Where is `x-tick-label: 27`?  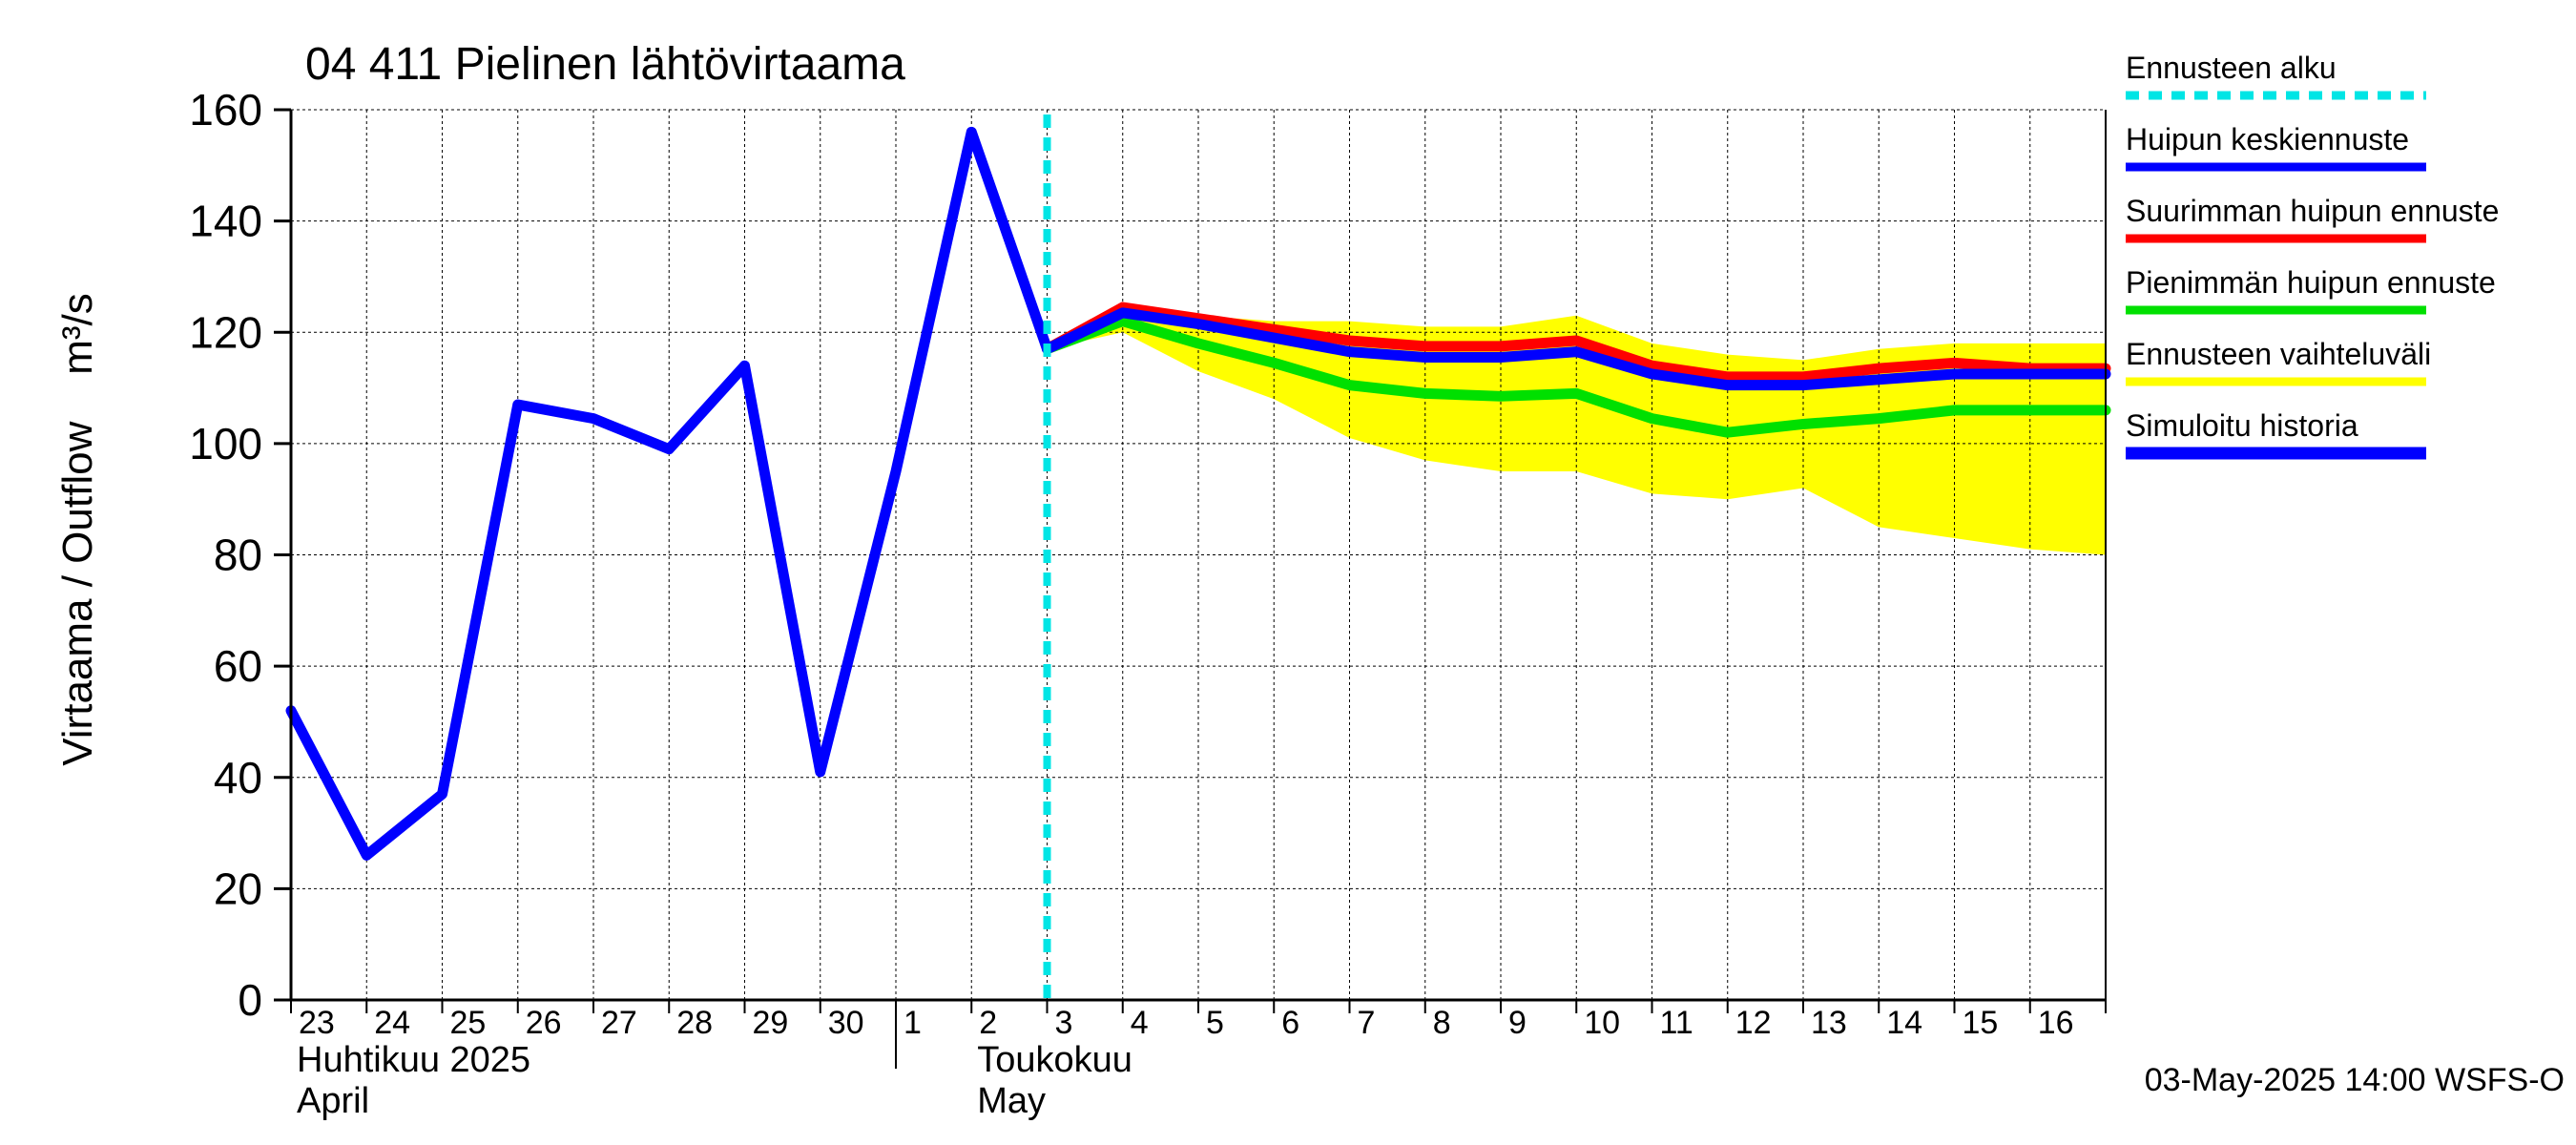 x-tick-label: 27 is located at coordinates (619, 1023).